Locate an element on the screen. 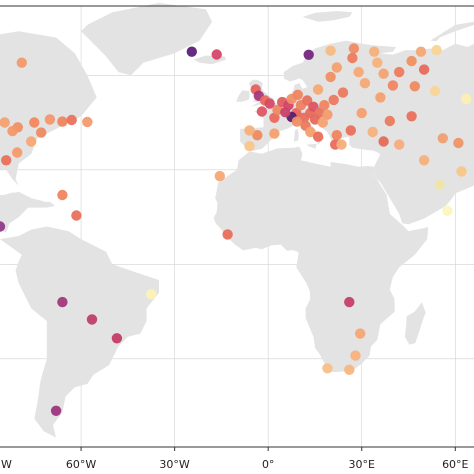  land-novaya-zemlya is located at coordinates (452, 31).